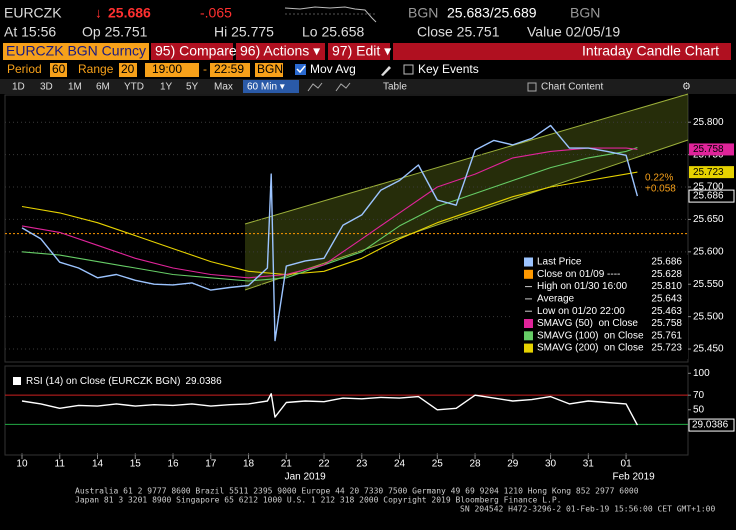 The image size is (736, 530). Describe the element at coordinates (216, 13) in the screenshot. I see `net-change: -.065` at that location.